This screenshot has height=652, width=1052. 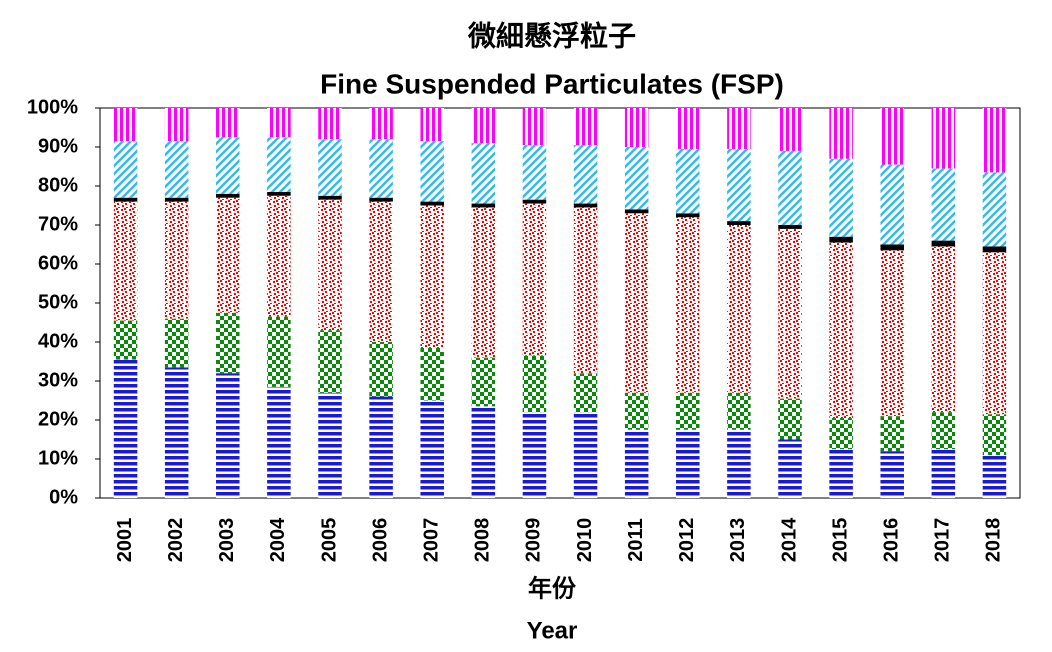 I want to click on x-tick-label: 2006, so click(x=380, y=540).